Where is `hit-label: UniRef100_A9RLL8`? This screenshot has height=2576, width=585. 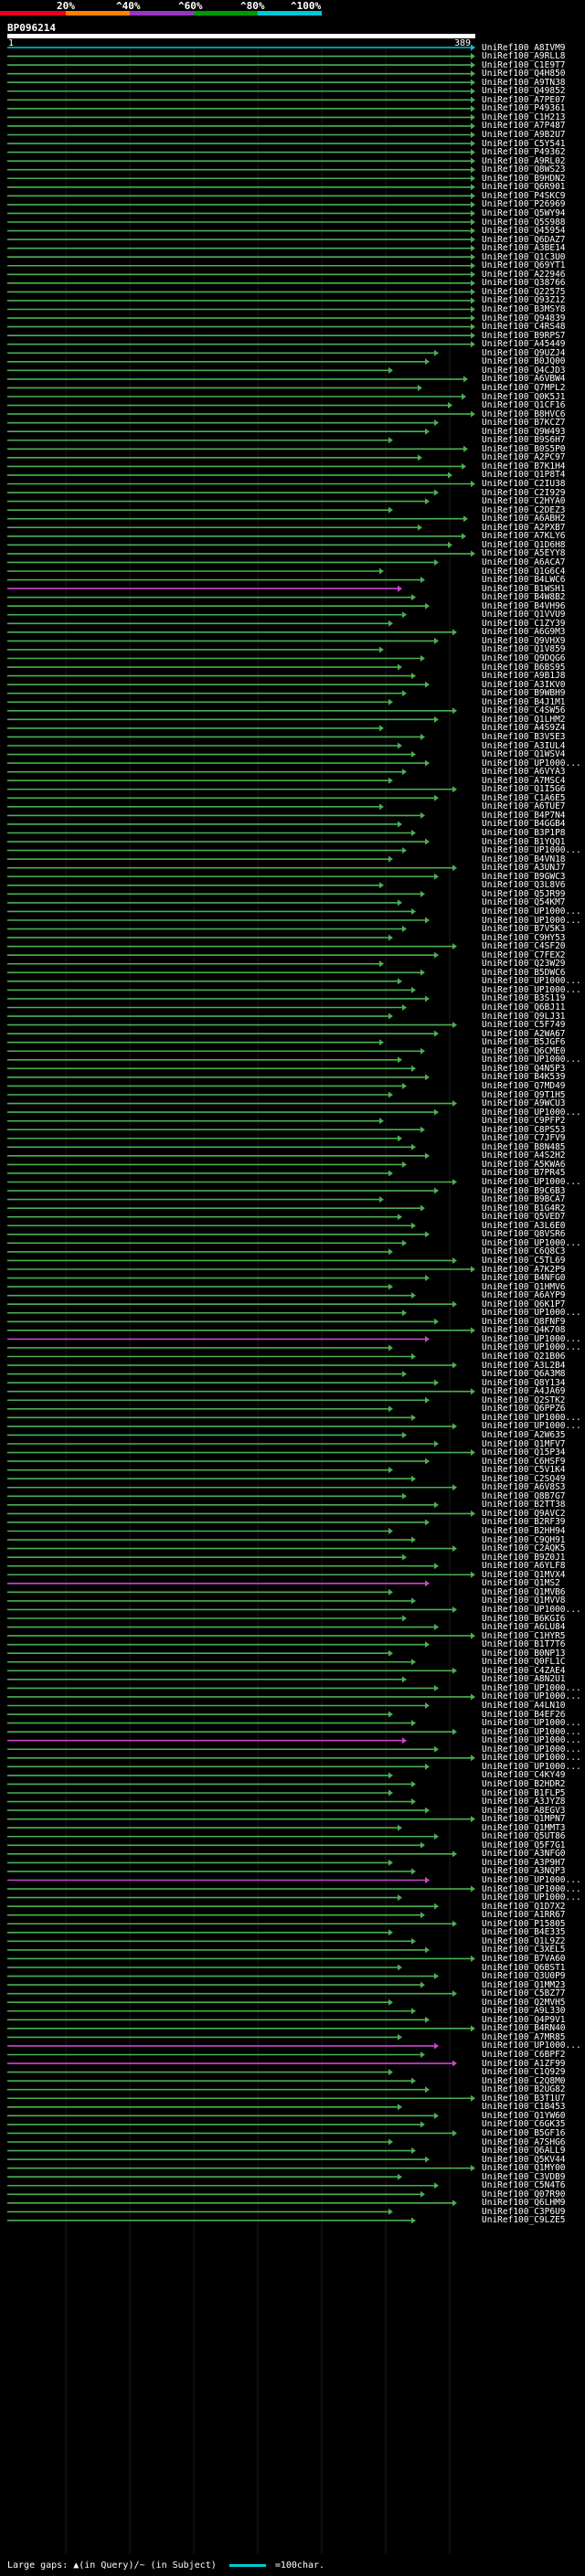 hit-label: UniRef100_A9RLL8 is located at coordinates (524, 56).